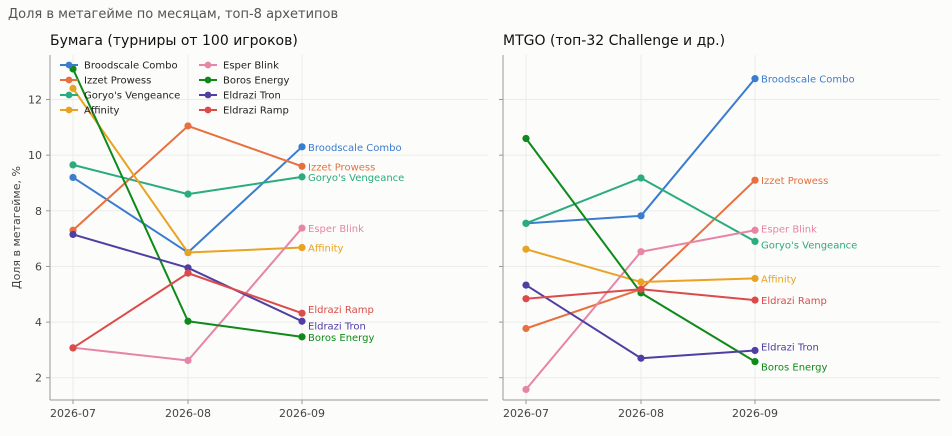  What do you see at coordinates (174, 41) in the screenshot?
I see `panel-title: Бумага (турниры от 100 игроков)` at bounding box center [174, 41].